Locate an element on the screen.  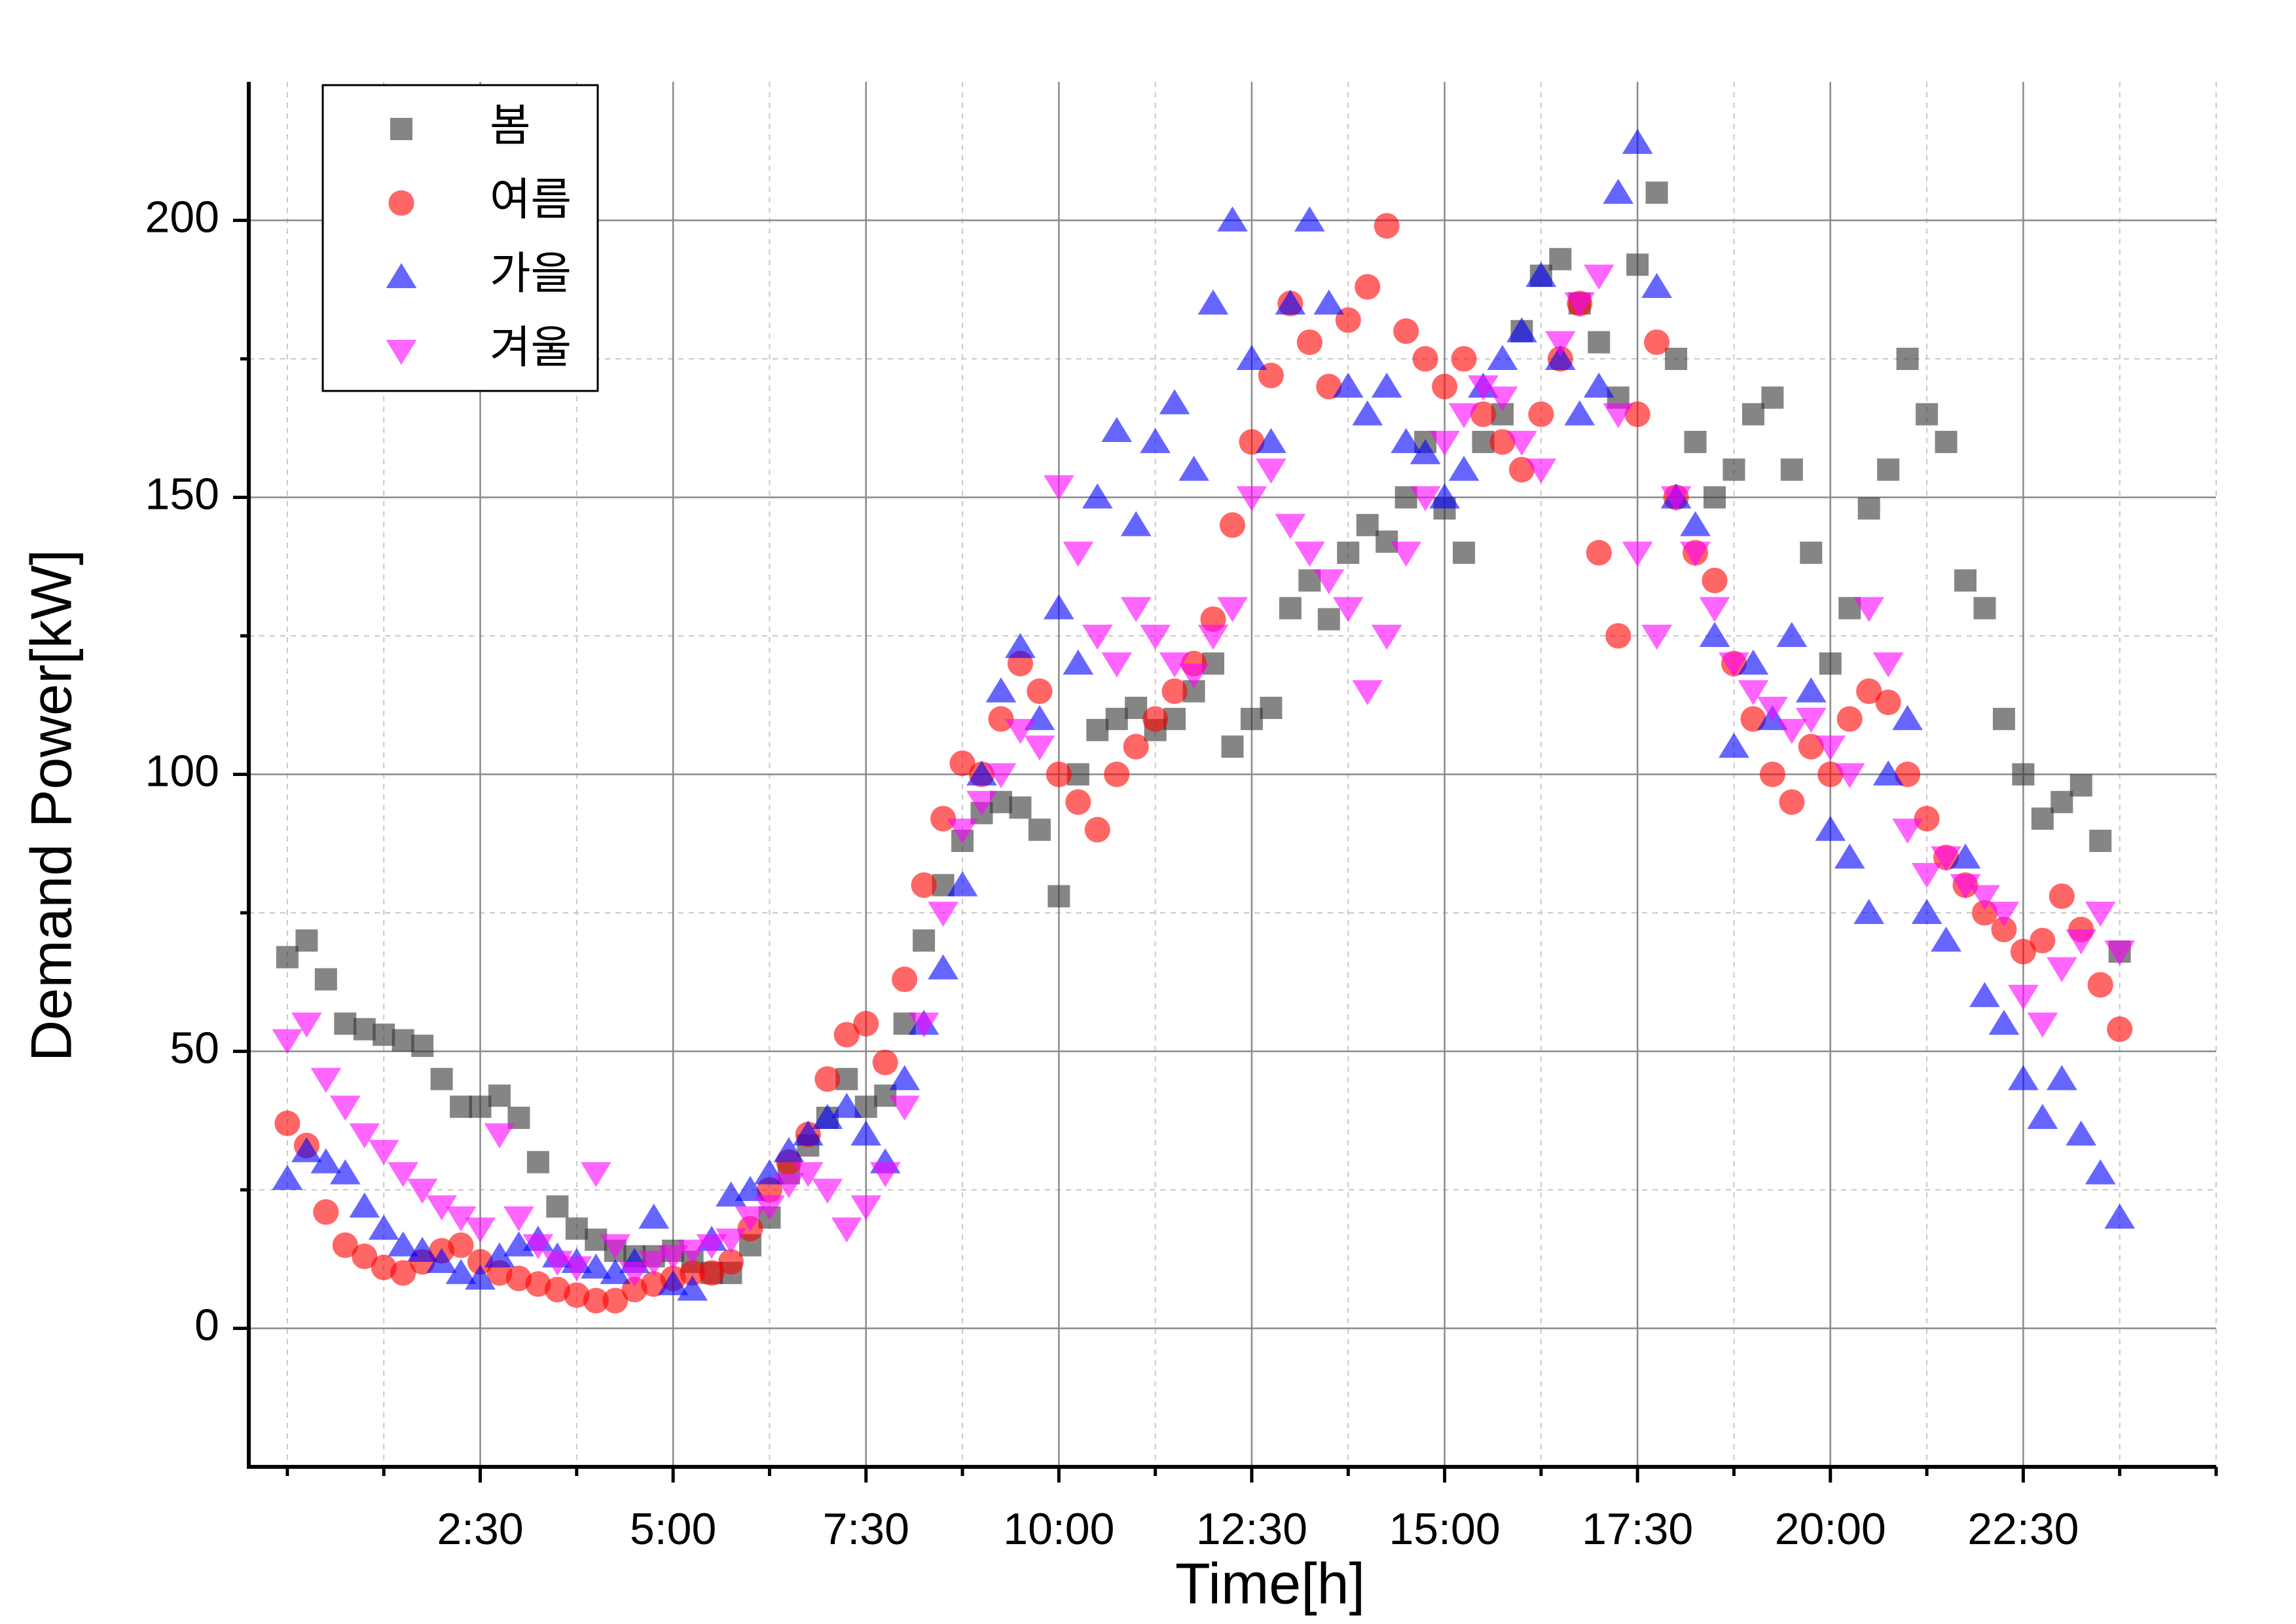
x-tick-label: 10:00 is located at coordinates (1058, 1529).